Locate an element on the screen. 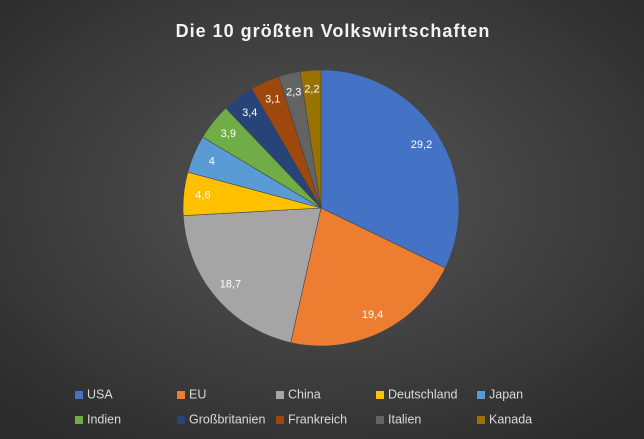 This screenshot has width=644, height=439. legend-label: USA is located at coordinates (100, 394).